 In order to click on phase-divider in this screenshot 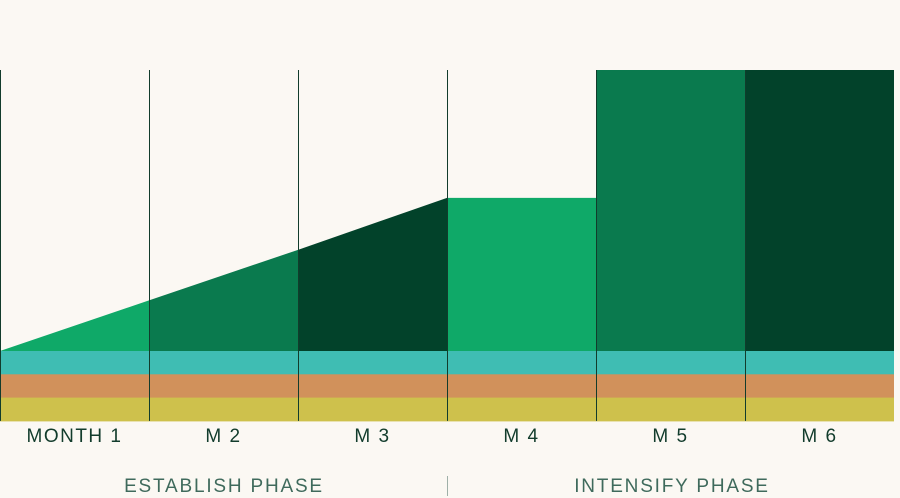, I will do `click(447, 486)`.